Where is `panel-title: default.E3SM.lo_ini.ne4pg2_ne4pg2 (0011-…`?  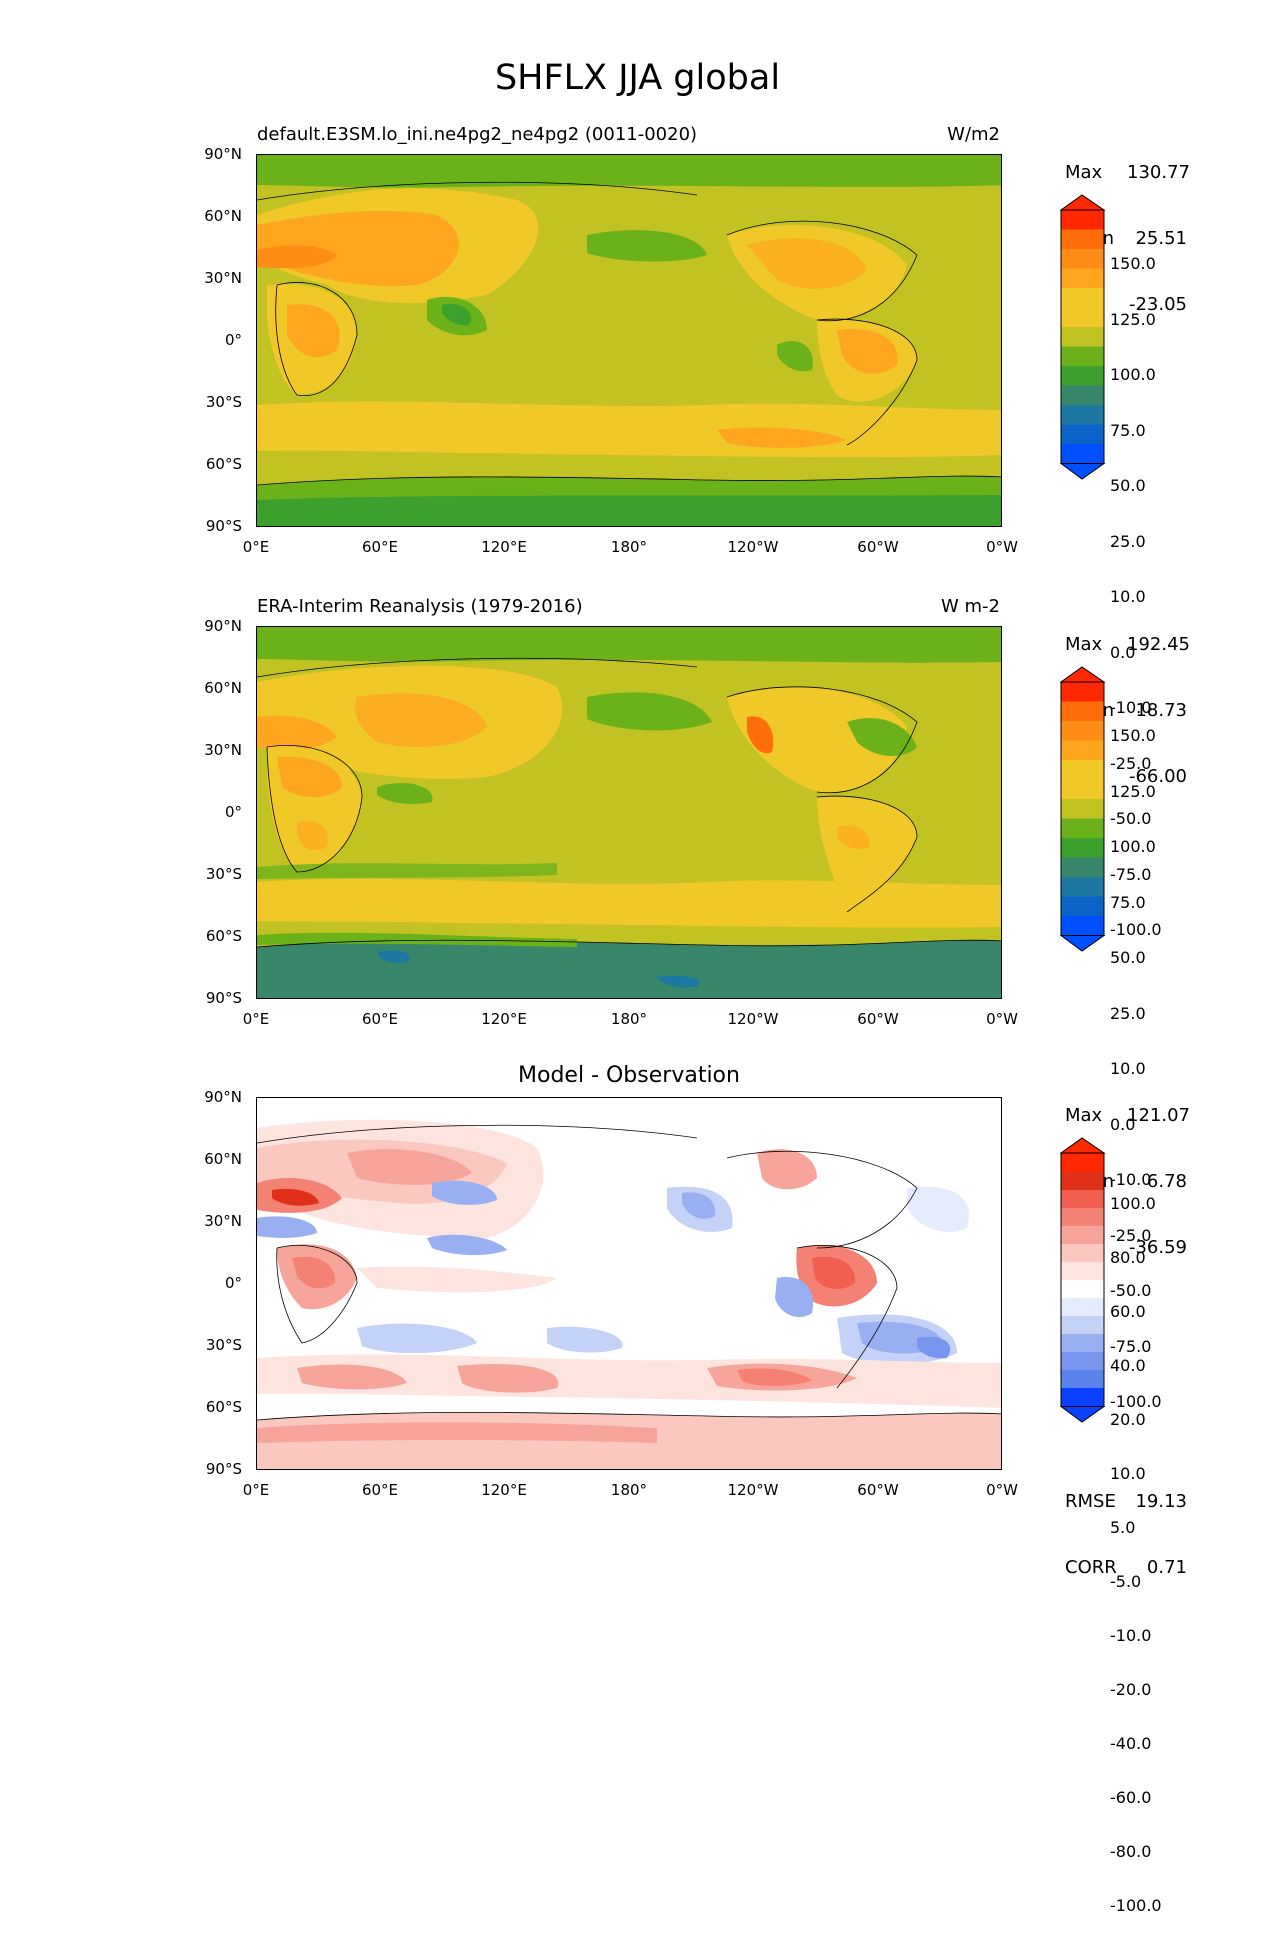
panel-title: default.E3SM.lo_ini.ne4pg2_ne4pg2 (0011-… is located at coordinates (477, 134).